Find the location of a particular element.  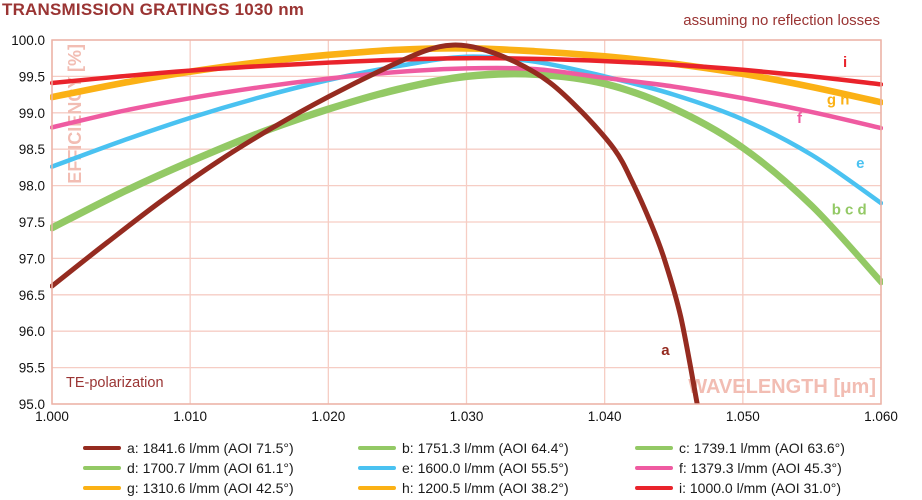

legend-label-a: a: 1841.6 l/mm (AOI 71.5°) is located at coordinates (210, 448).